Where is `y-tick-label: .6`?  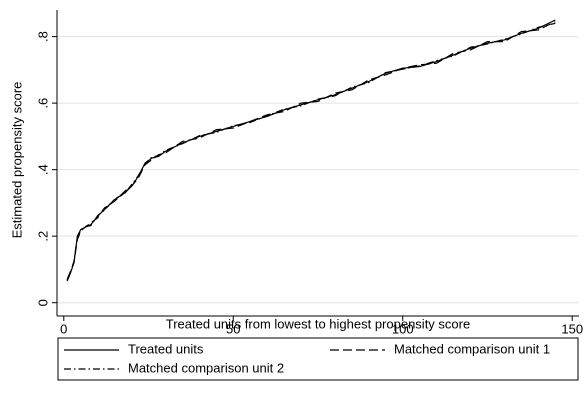 y-tick-label: .6 is located at coordinates (42, 103).